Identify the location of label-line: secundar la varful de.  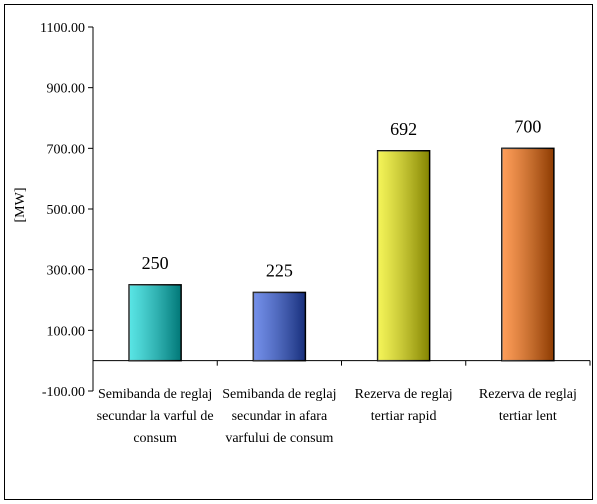
(155, 416).